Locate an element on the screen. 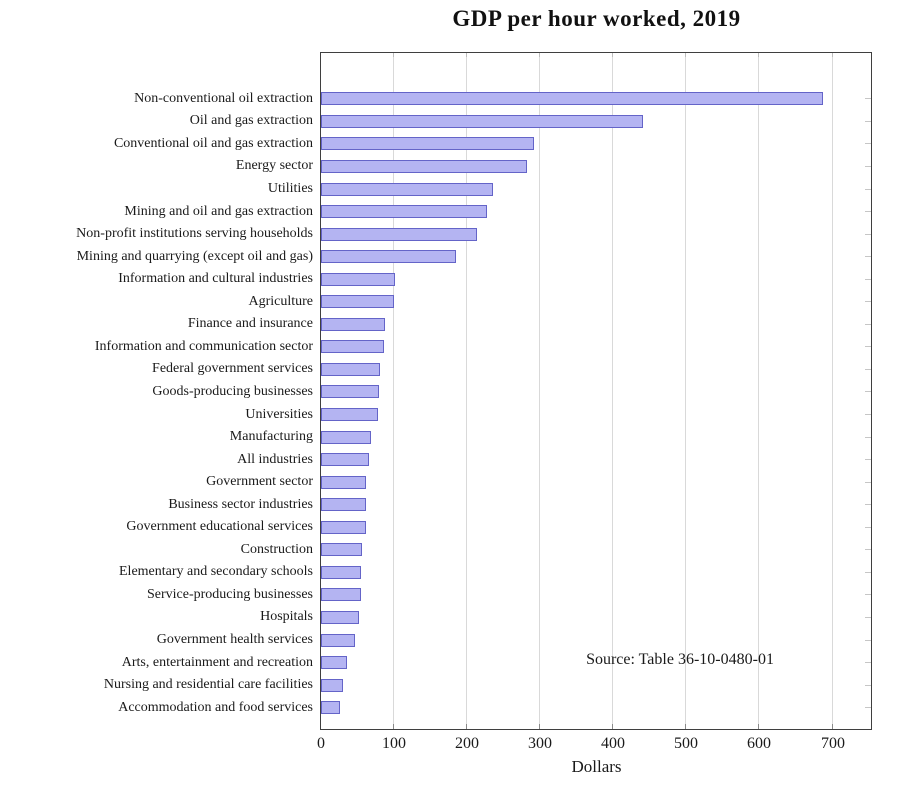 The height and width of the screenshot is (792, 900). category-label-10: Finance and insurance is located at coordinates (250, 324).